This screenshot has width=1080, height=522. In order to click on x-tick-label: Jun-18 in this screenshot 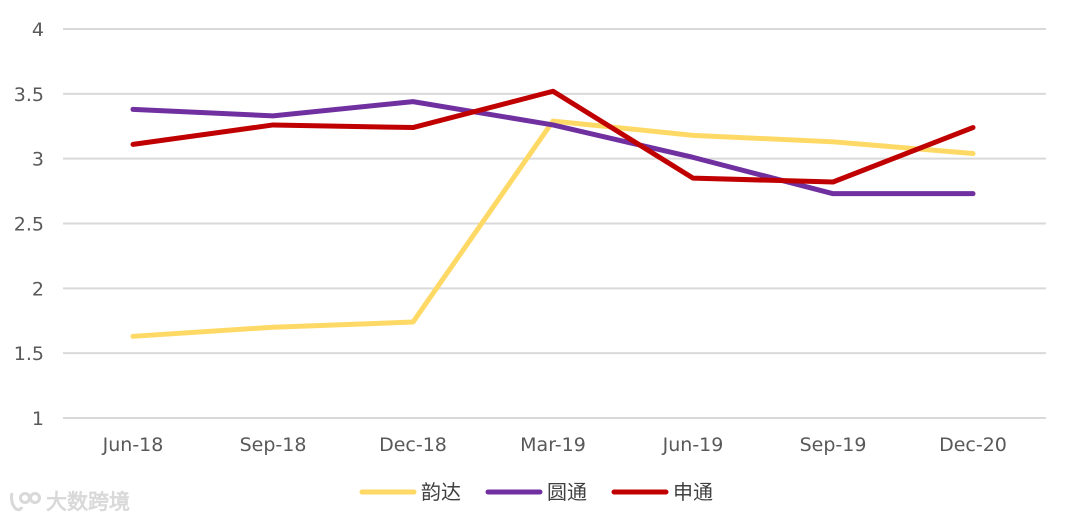, I will do `click(133, 445)`.